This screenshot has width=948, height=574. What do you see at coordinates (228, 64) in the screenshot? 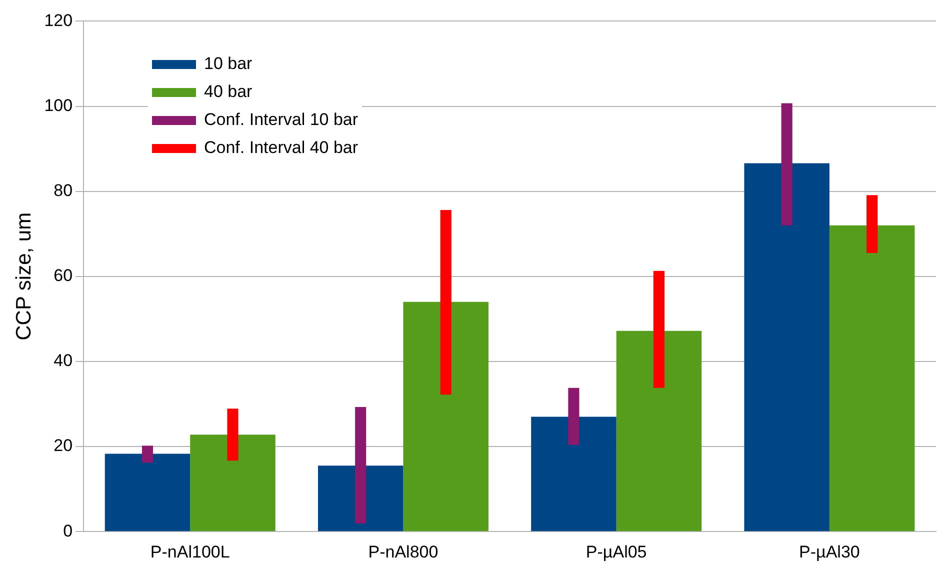
I see `legend-label: 10 bar` at bounding box center [228, 64].